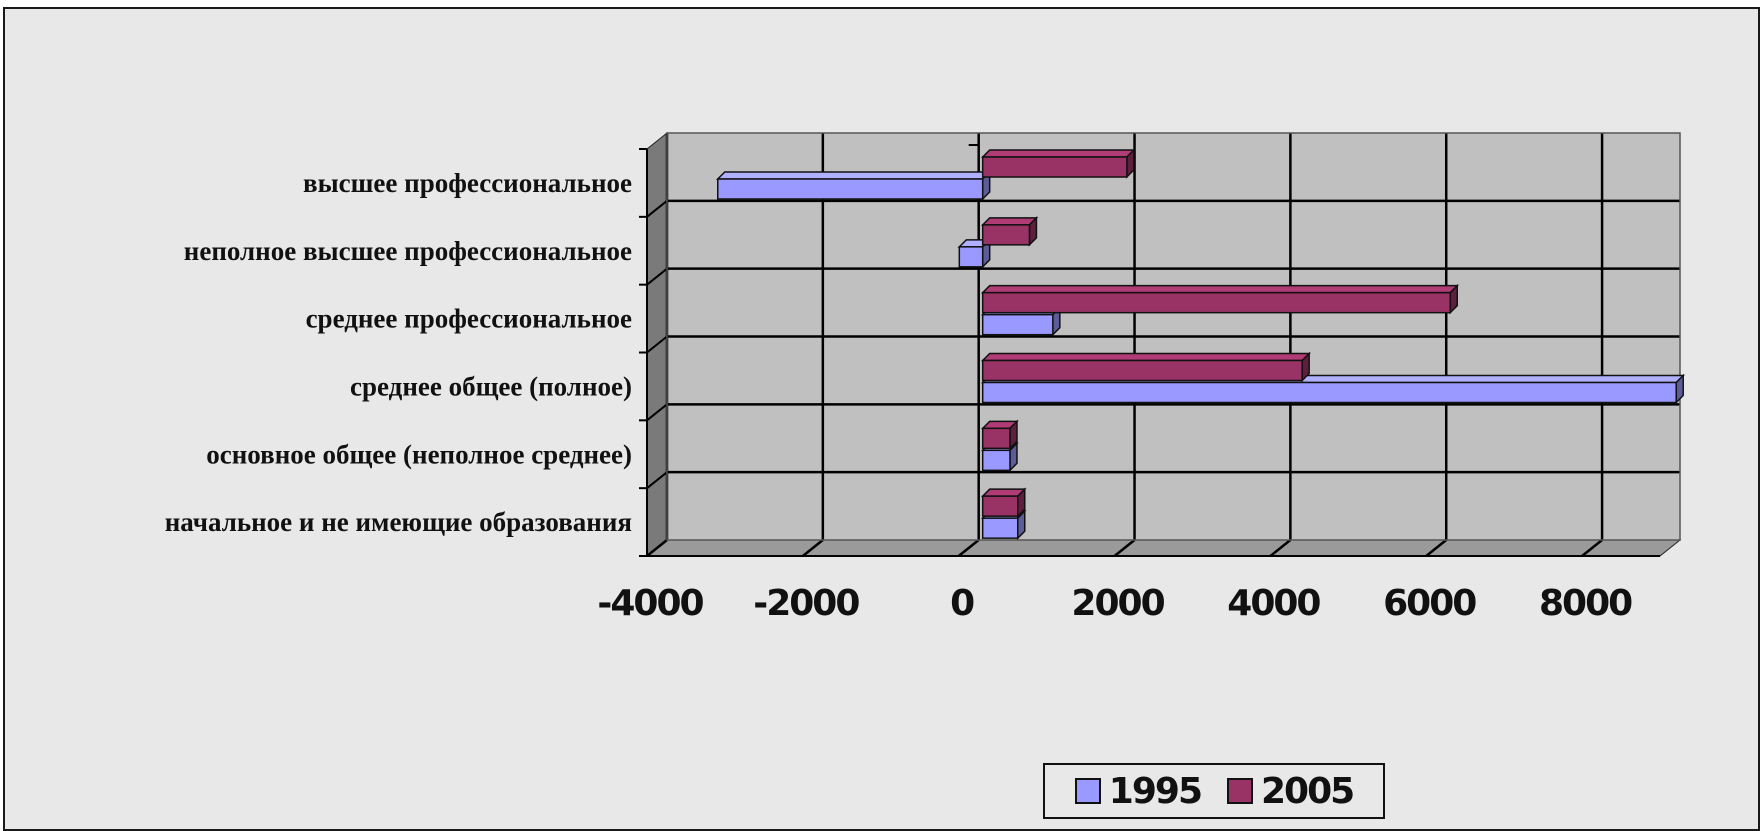  Describe the element at coordinates (491, 386) in the screenshot. I see `category-label-3: среднее общее (полное)` at that location.